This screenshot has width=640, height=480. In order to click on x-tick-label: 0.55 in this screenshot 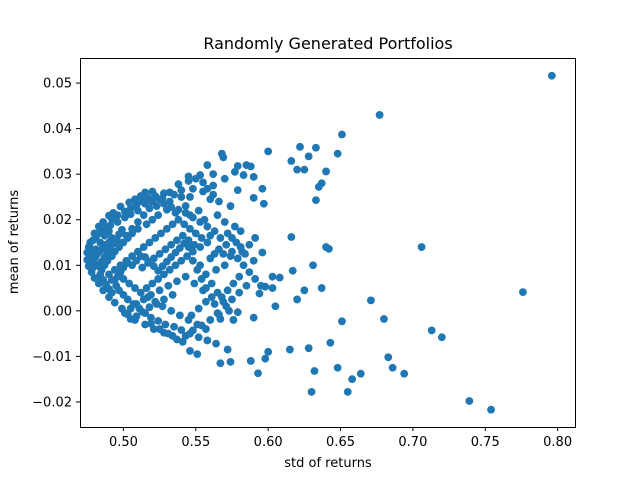, I will do `click(195, 442)`.